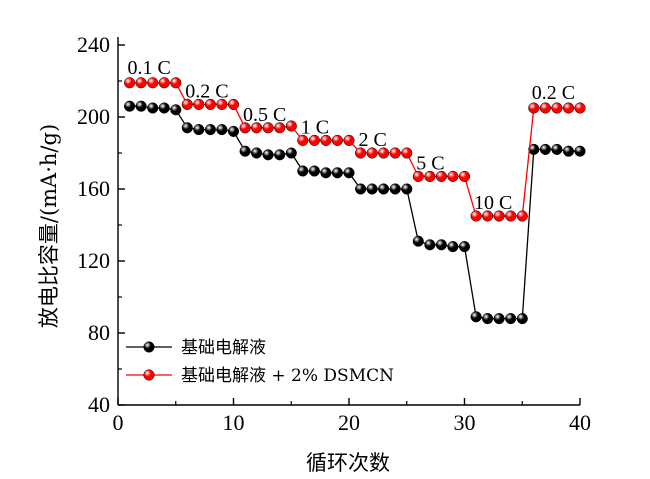 The height and width of the screenshot is (479, 650). What do you see at coordinates (287, 376) in the screenshot?
I see `legend-label: 基础电解液 + 2% DSMCN` at bounding box center [287, 376].